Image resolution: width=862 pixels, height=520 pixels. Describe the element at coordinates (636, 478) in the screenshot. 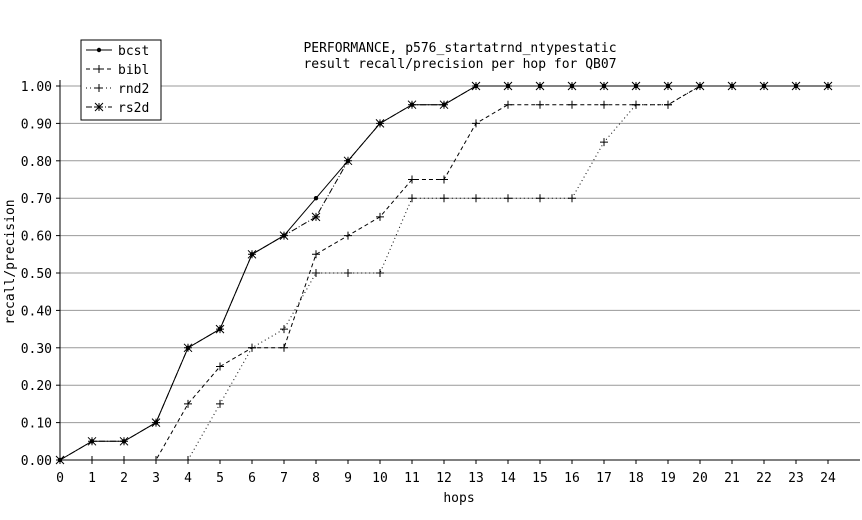

I see `x-tick-label: 18` at that location.